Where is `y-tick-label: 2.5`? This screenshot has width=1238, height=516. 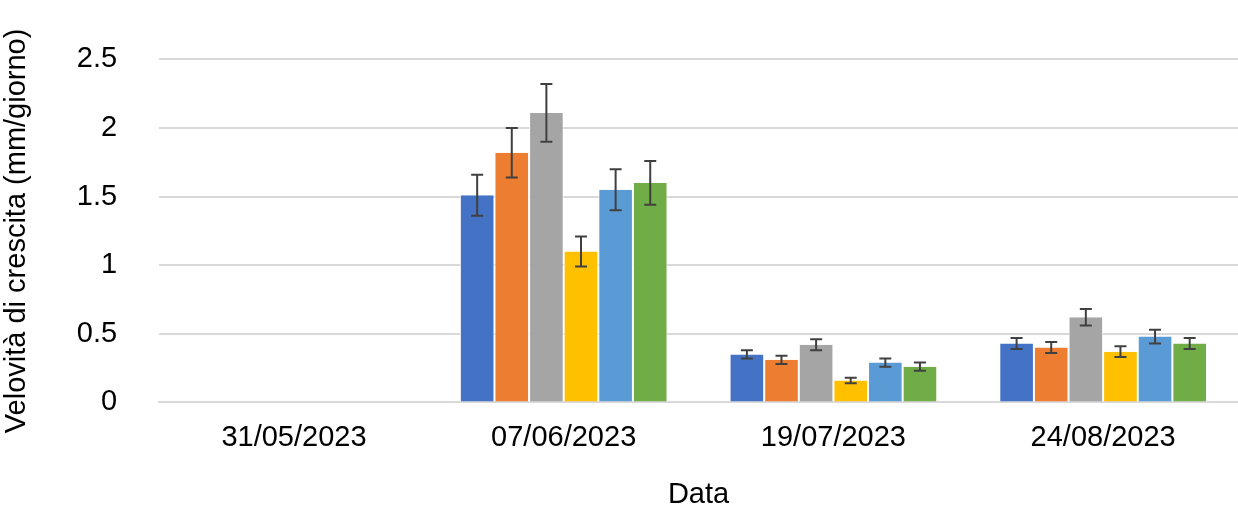
y-tick-label: 2.5 is located at coordinates (97, 57).